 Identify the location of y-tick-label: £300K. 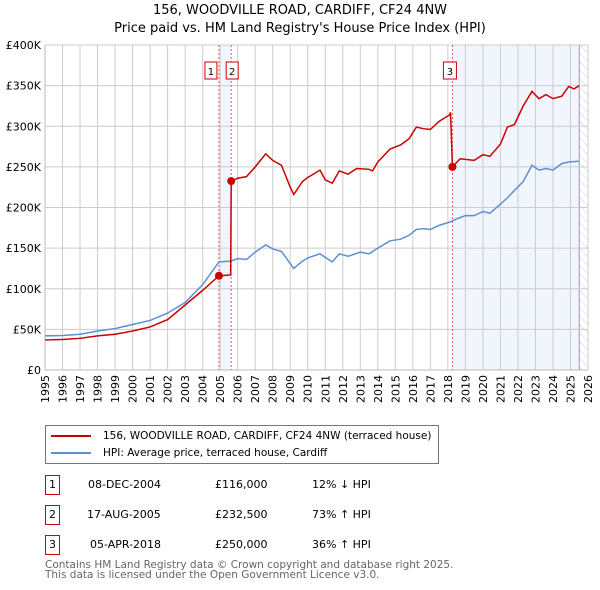
(24, 126).